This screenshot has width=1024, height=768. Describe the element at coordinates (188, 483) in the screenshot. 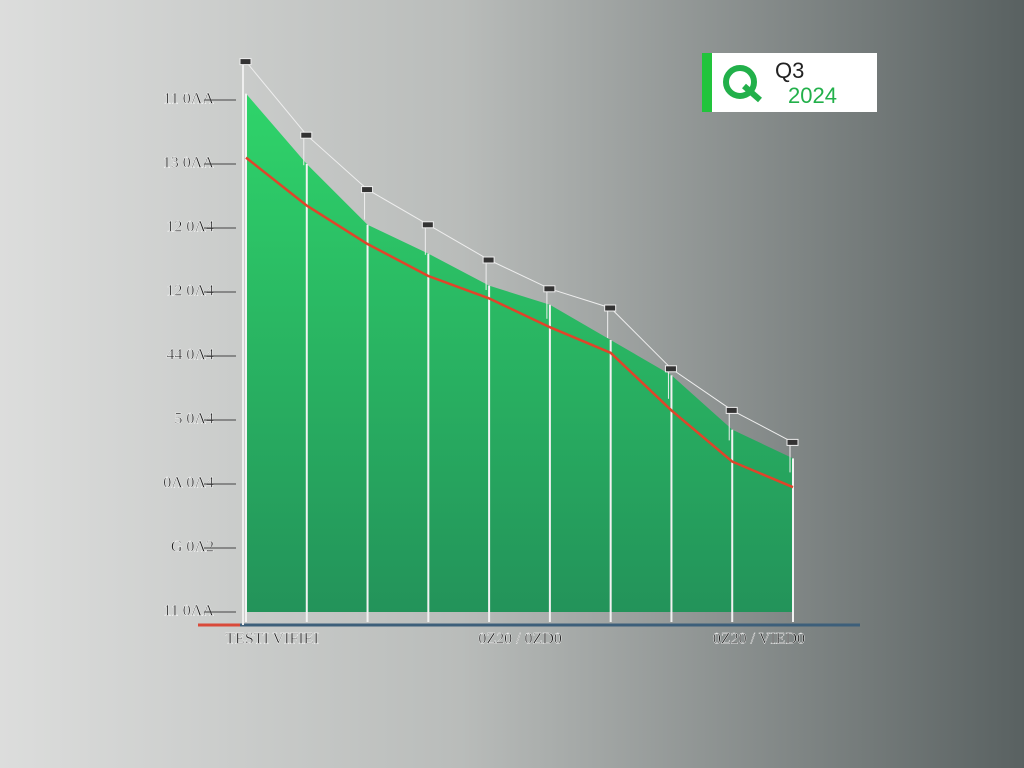

I see `y-tick-label: 0Λ 0Λ4` at that location.